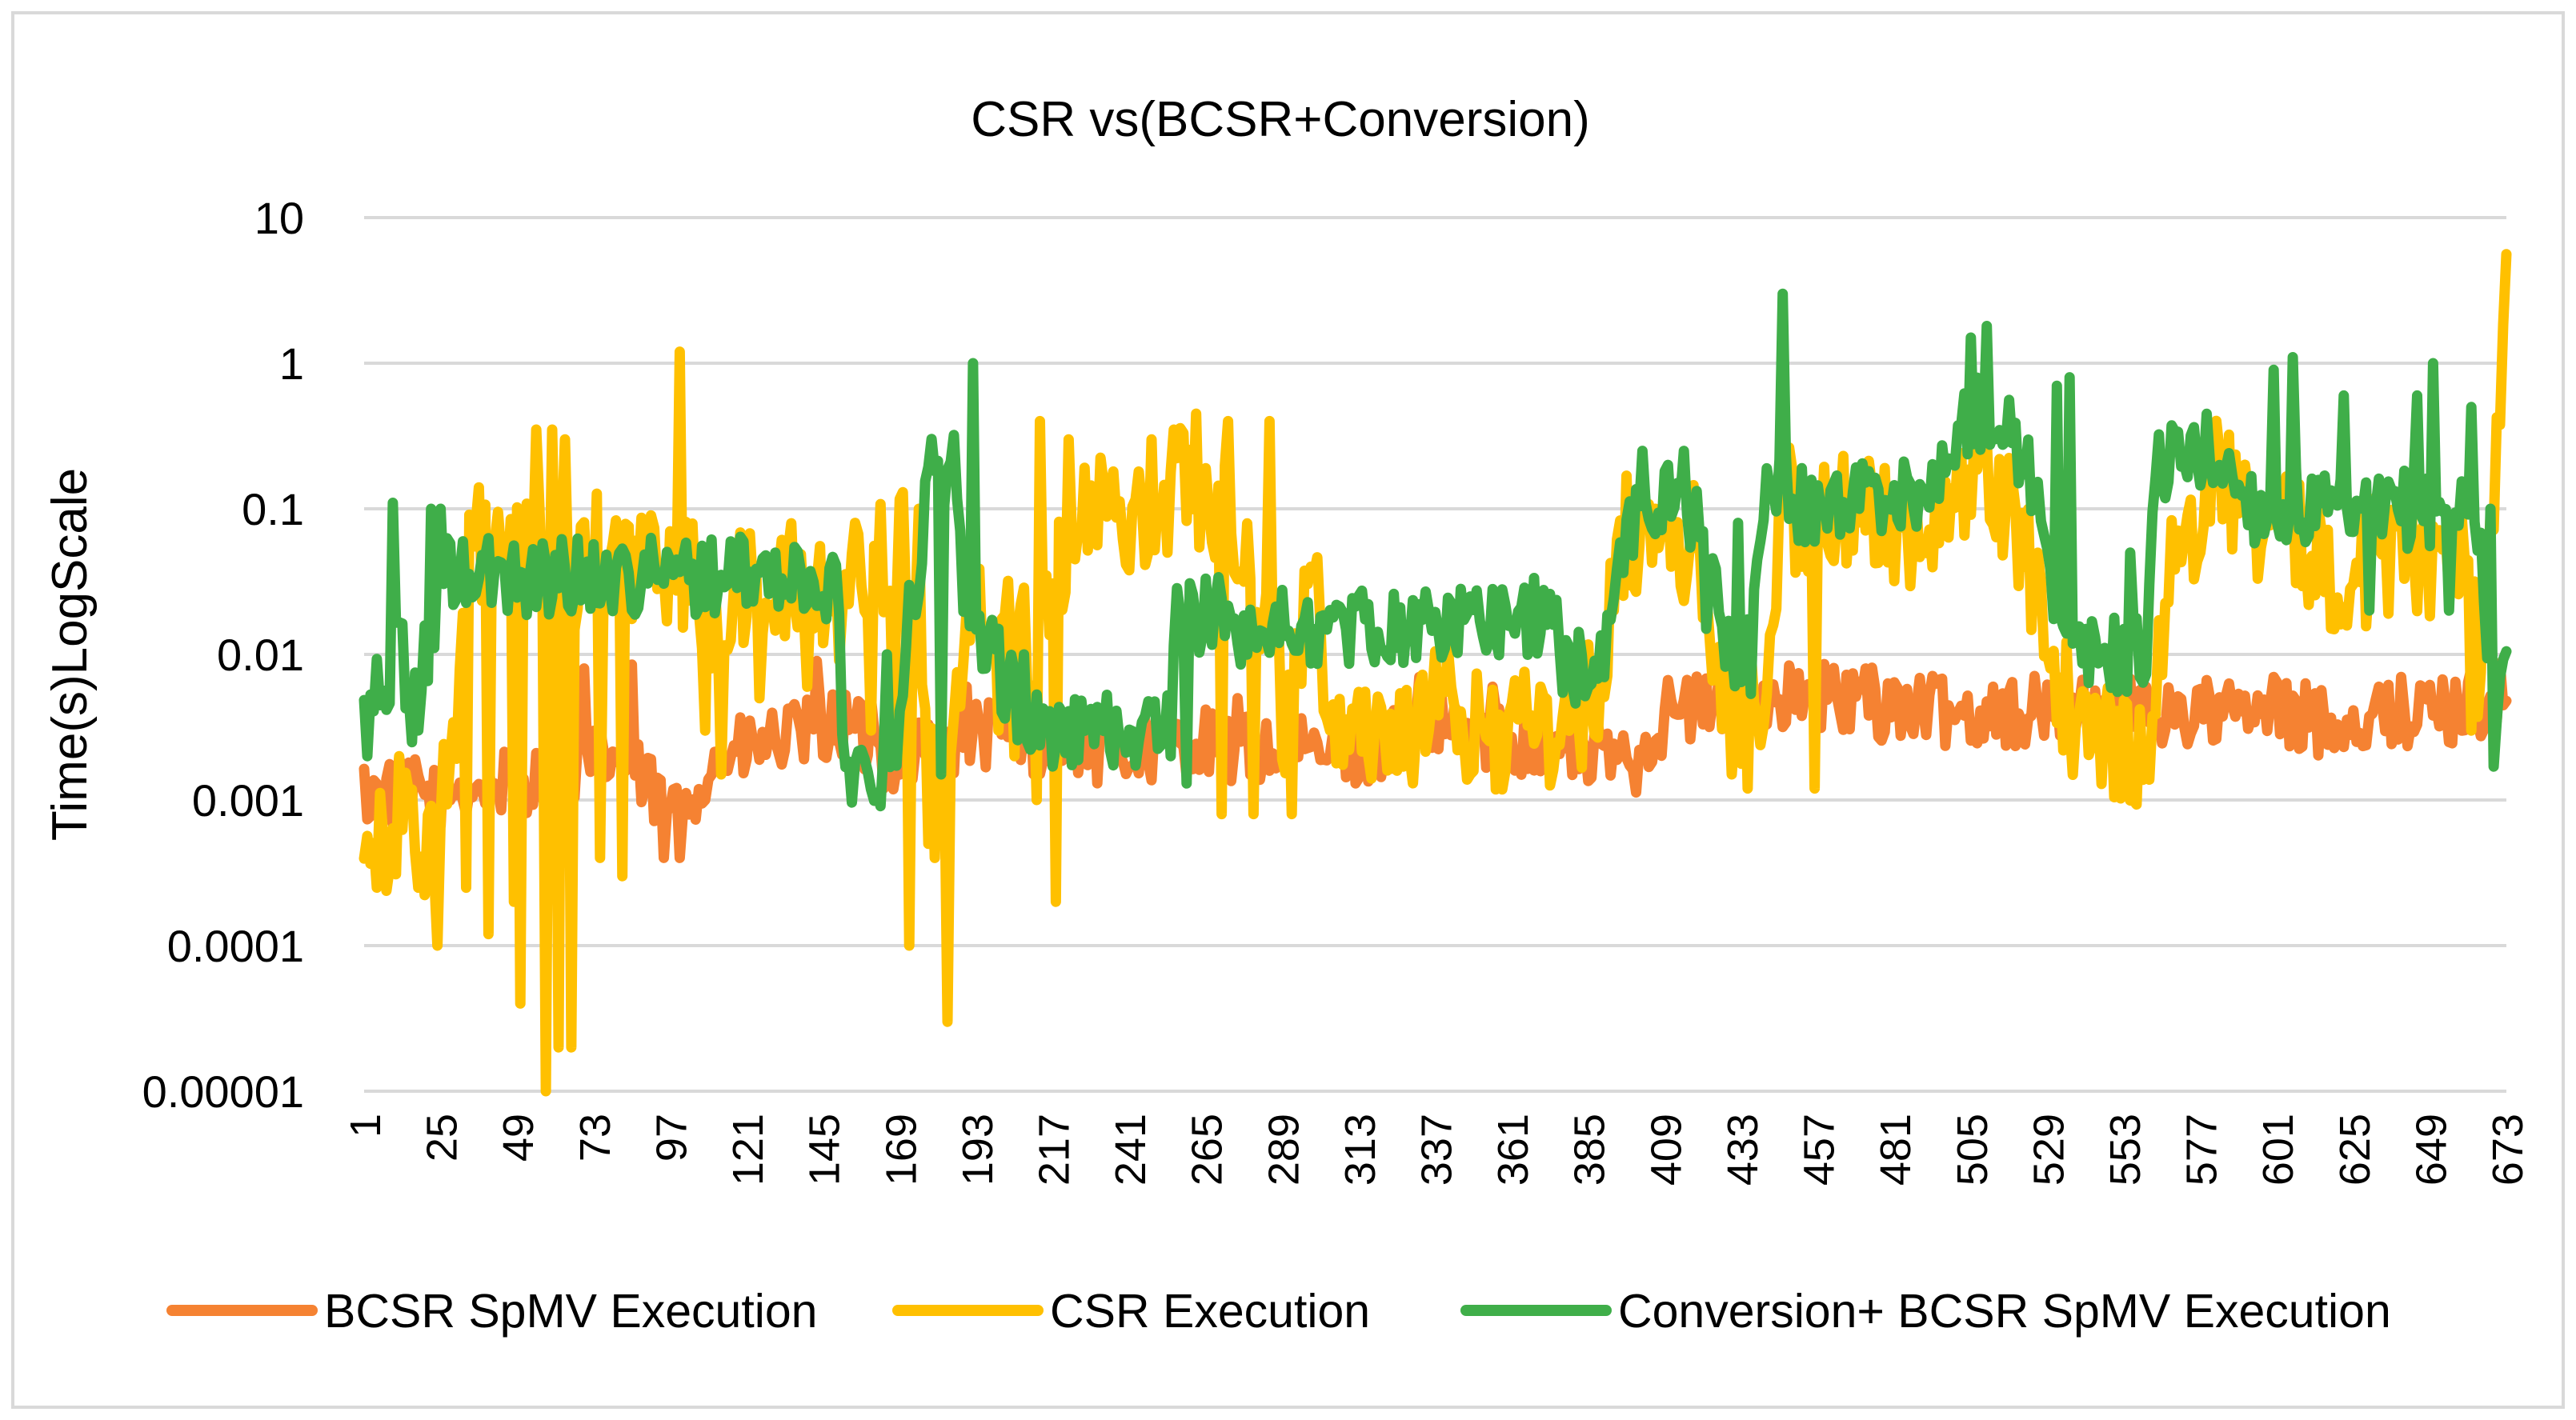 The width and height of the screenshot is (2576, 1420). What do you see at coordinates (1896, 1150) in the screenshot?
I see `x-tick-label: 481` at bounding box center [1896, 1150].